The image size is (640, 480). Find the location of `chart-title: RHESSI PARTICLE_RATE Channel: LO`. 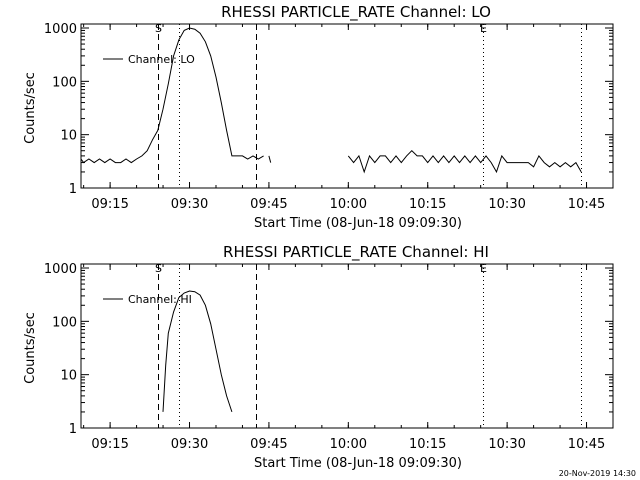

chart-title: RHESSI PARTICLE_RATE Channel: LO is located at coordinates (356, 12).